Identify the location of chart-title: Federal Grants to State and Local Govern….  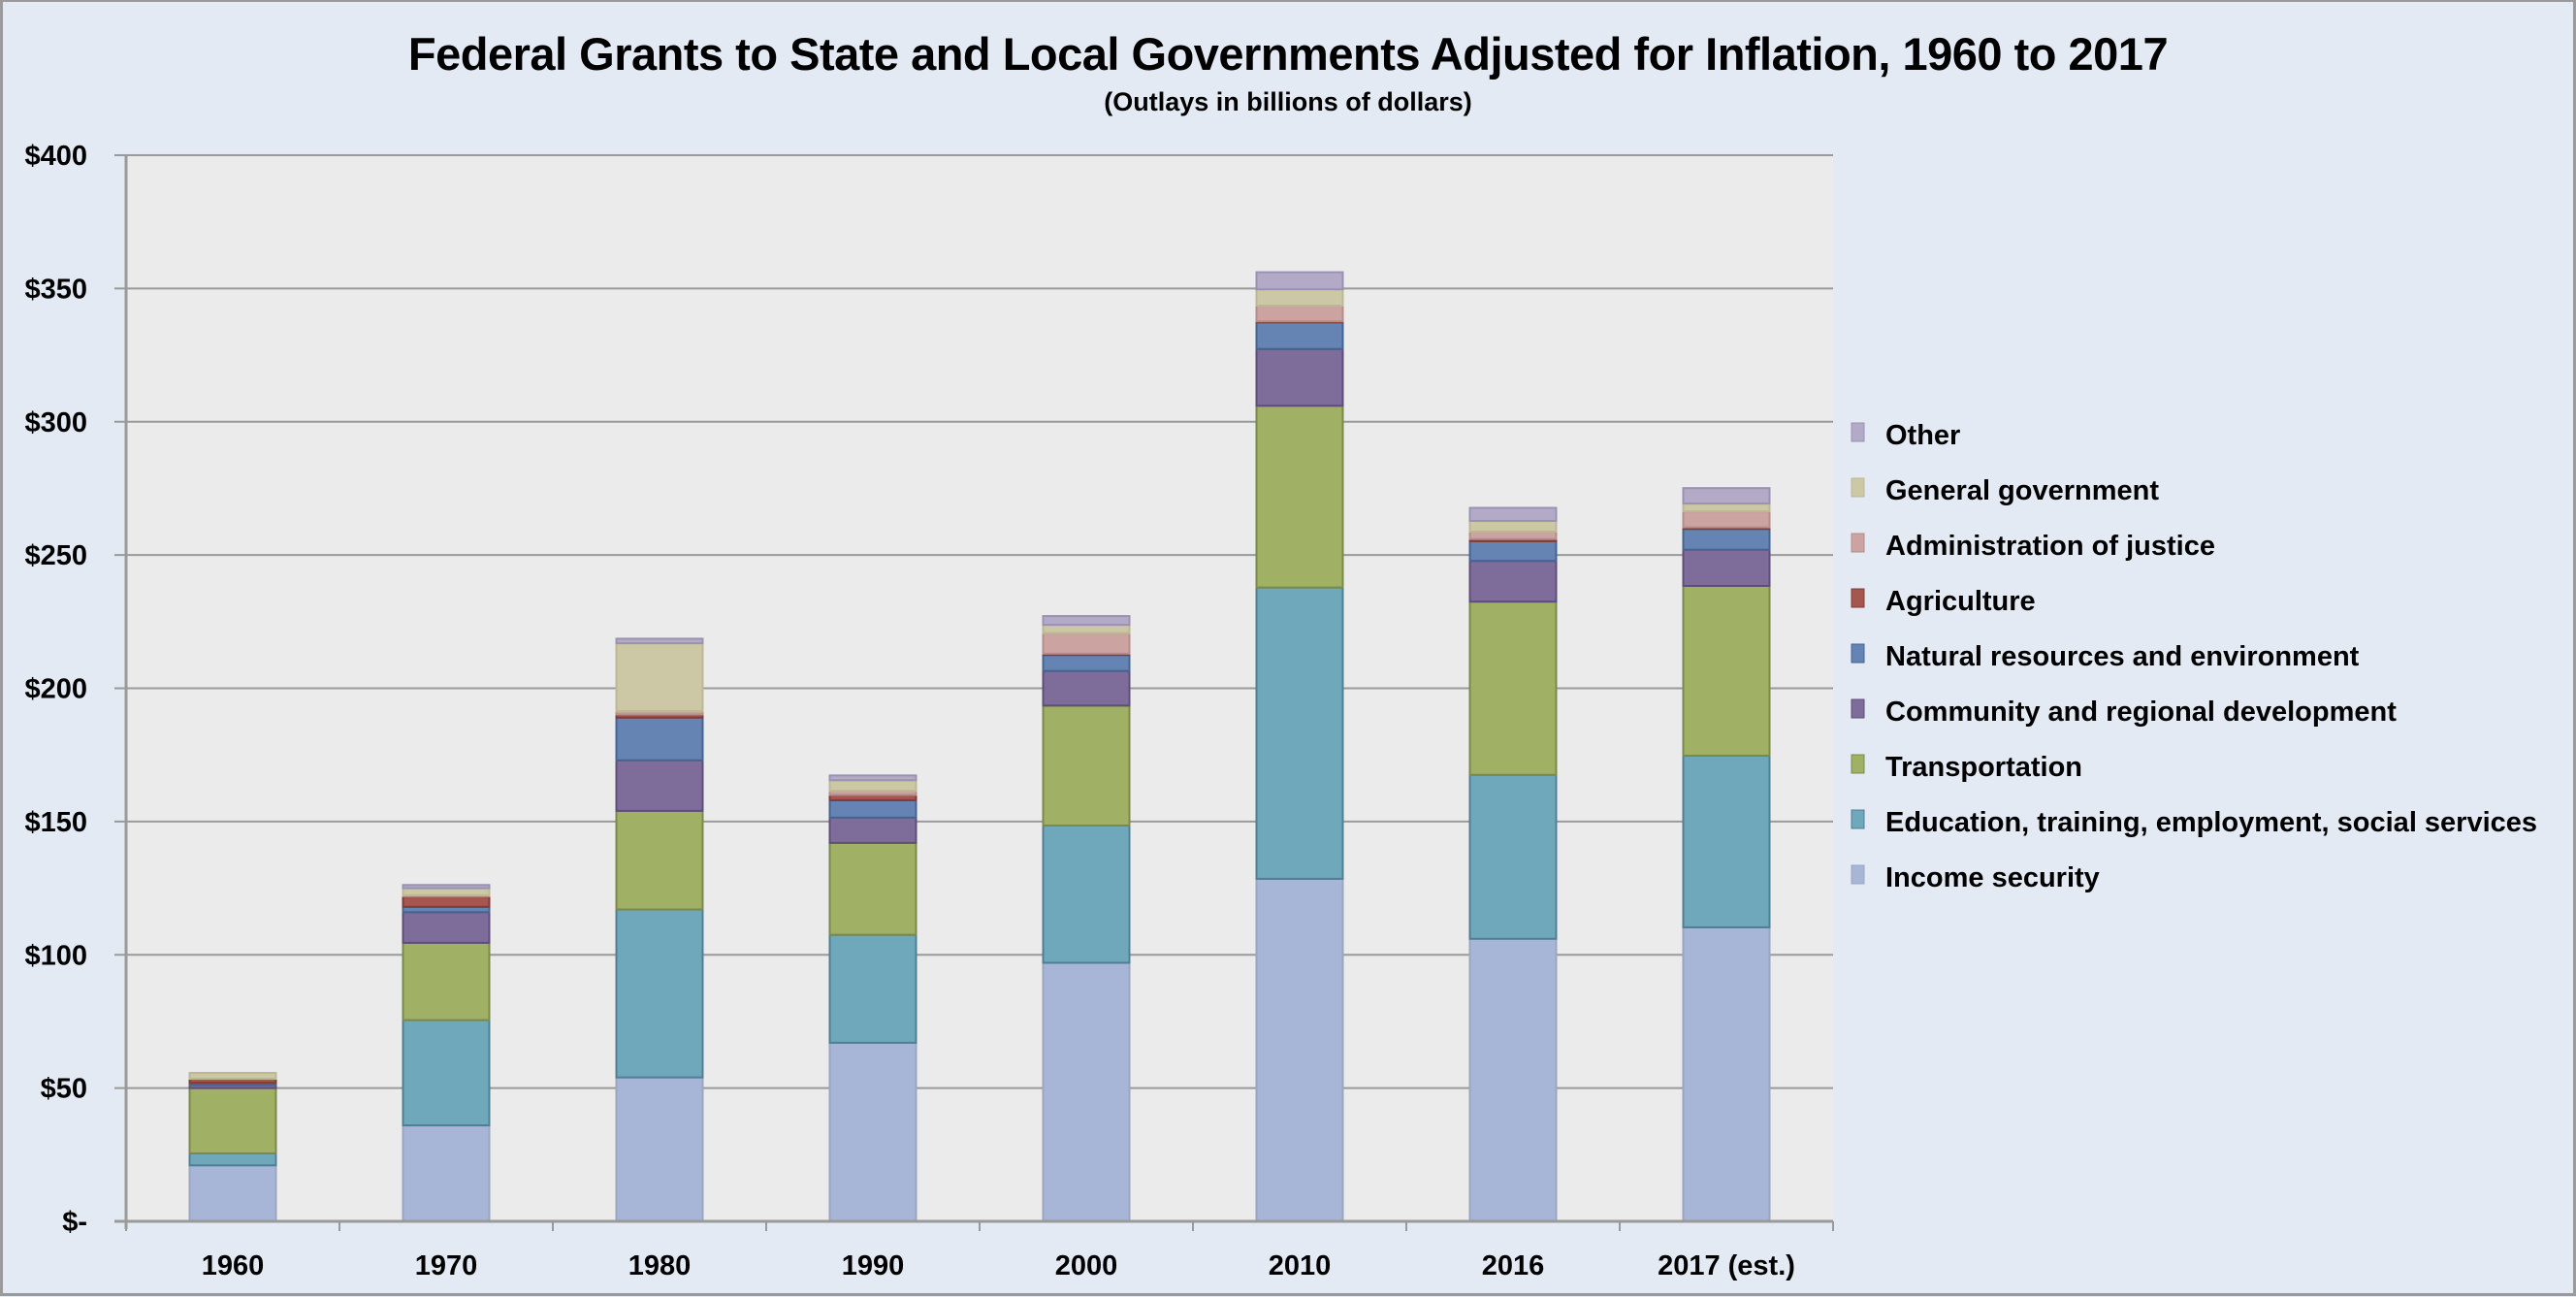
(1288, 54).